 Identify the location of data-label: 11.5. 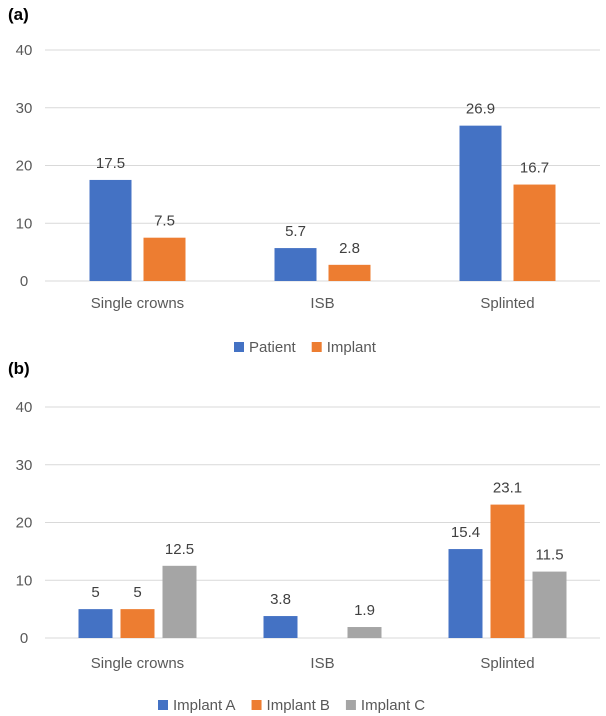
(549, 555).